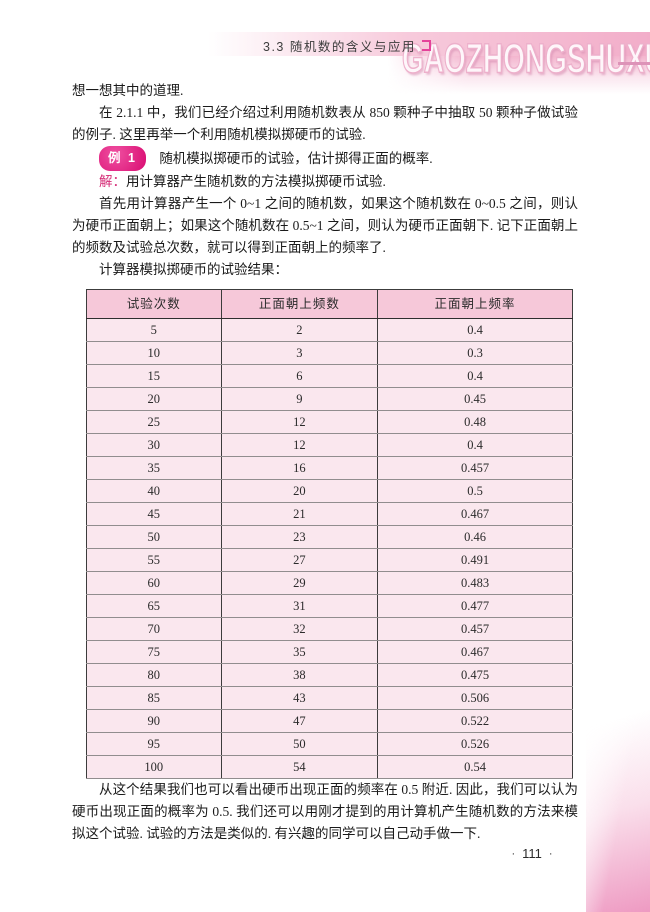 Image resolution: width=650 pixels, height=912 pixels. What do you see at coordinates (154, 353) in the screenshot?
I see `table-cell: 10` at bounding box center [154, 353].